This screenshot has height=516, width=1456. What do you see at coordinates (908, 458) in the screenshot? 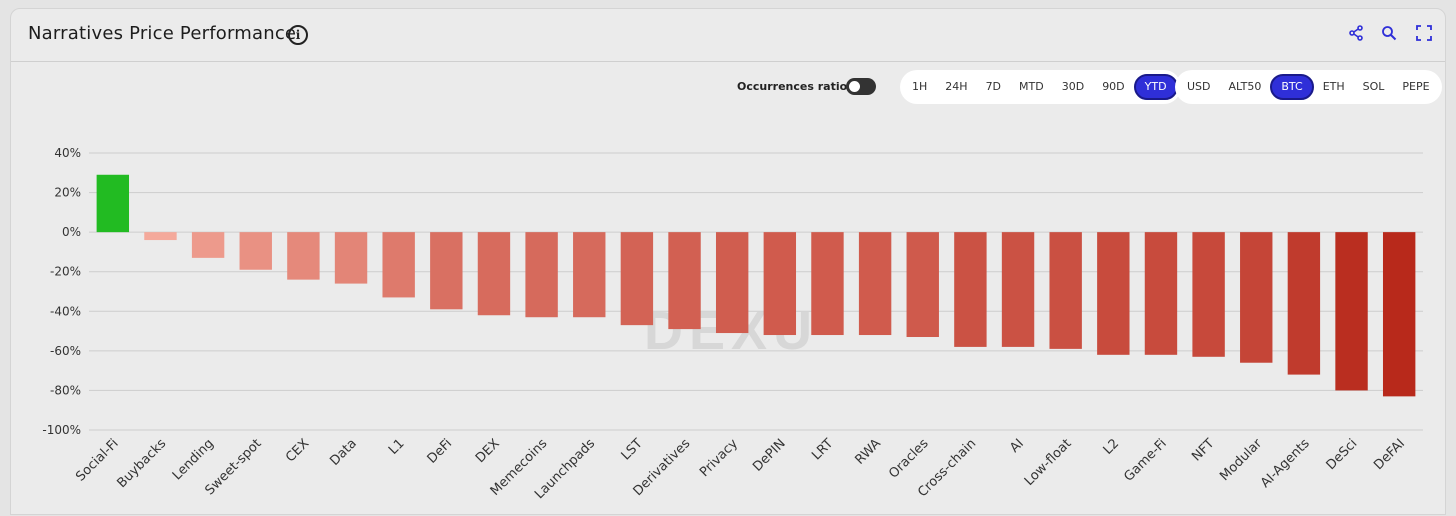
I see `x-tick-label: Oracles` at bounding box center [908, 458].